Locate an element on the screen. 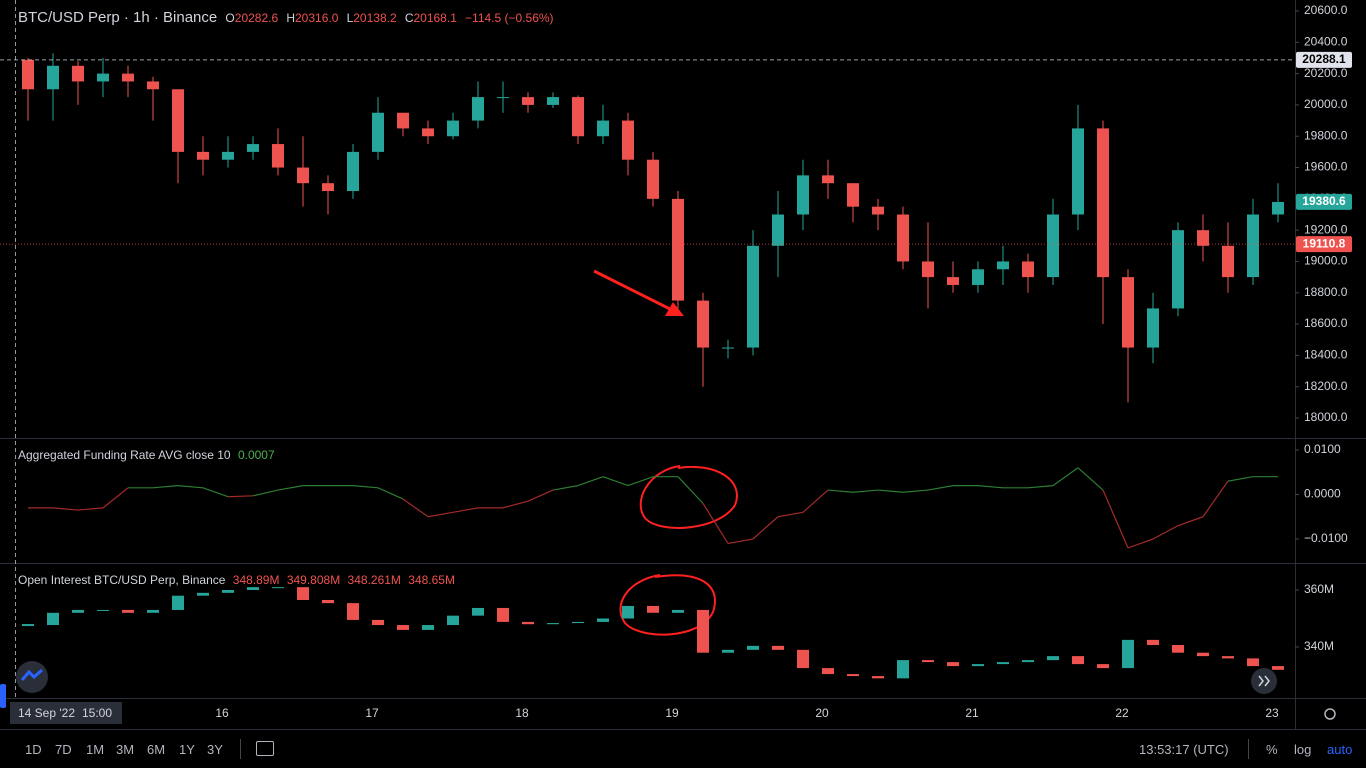 This screenshot has height=768, width=1366. oi-low: 348.261M is located at coordinates (374, 580).